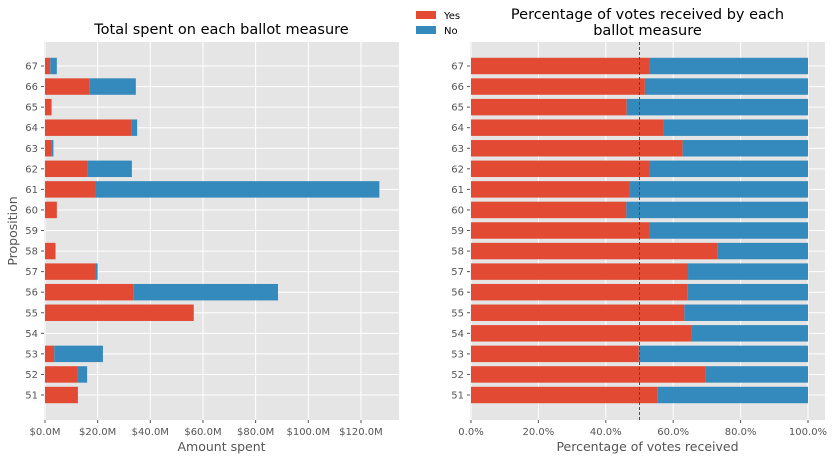  What do you see at coordinates (457, 293) in the screenshot?
I see `right-y-tick-label: 56` at bounding box center [457, 293].